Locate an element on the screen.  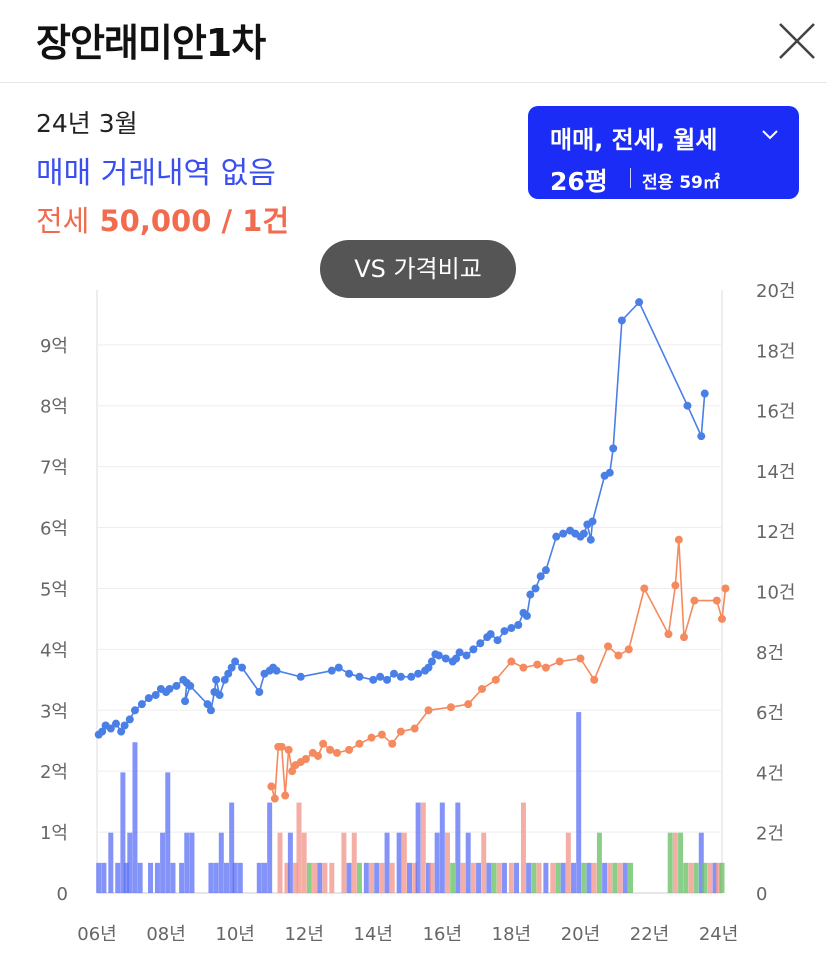
trade-type-filter: 매매, 전세, 월세 is located at coordinates (634, 140).